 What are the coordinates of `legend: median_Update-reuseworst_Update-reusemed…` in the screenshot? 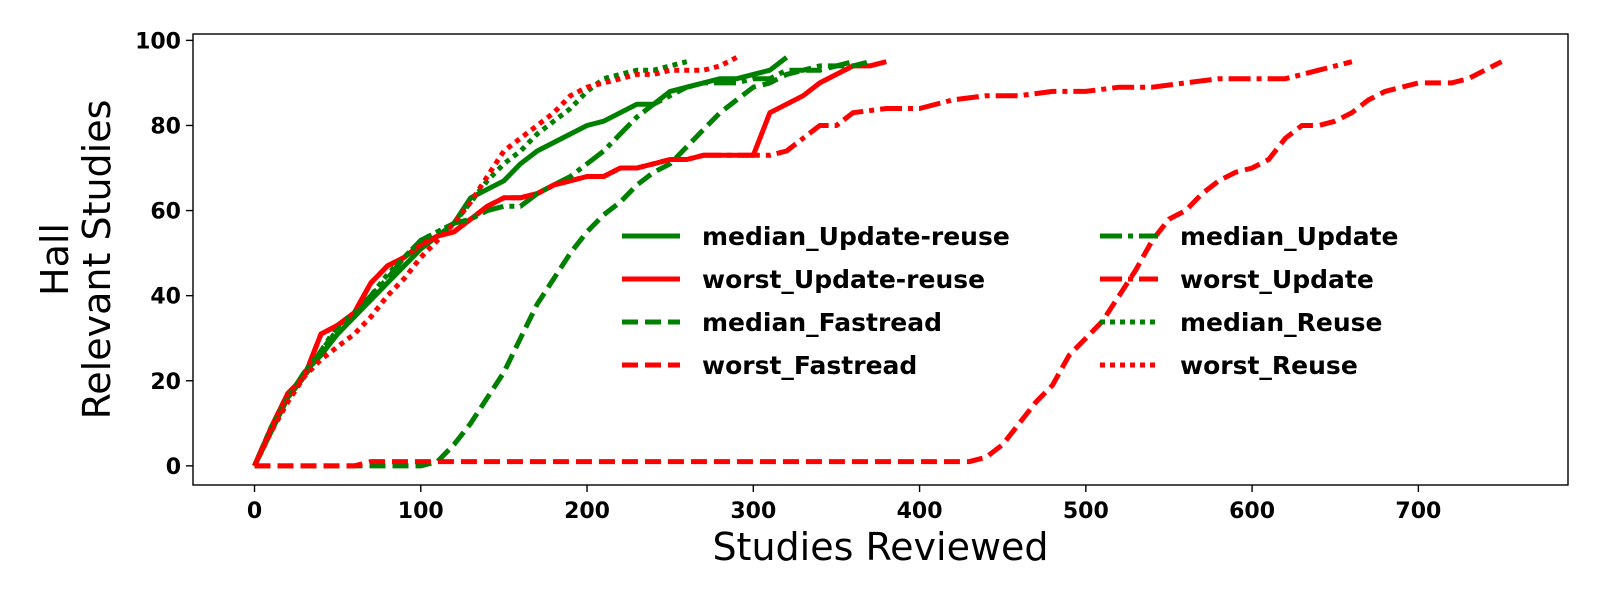 It's located at (1010, 301).